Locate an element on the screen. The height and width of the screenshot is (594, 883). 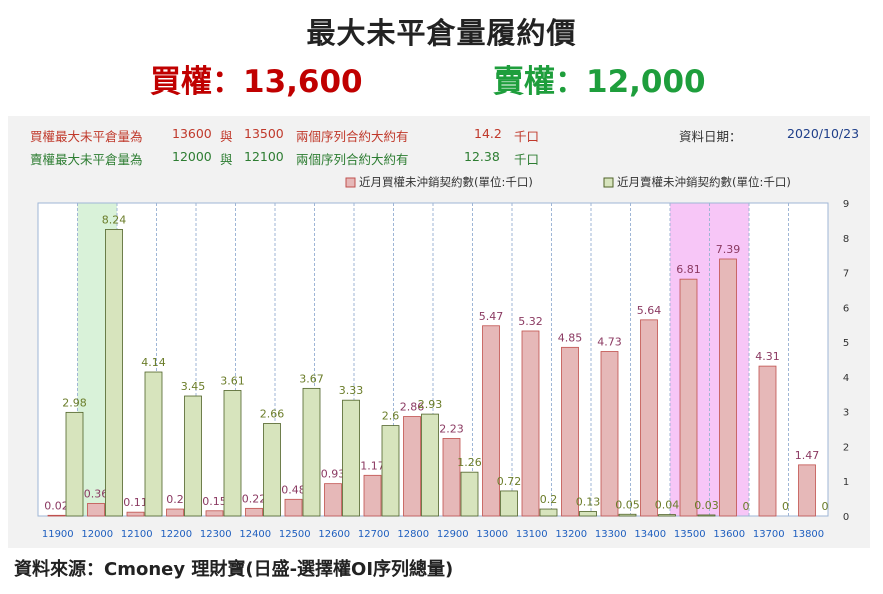
put-data-label: 3.67 is located at coordinates (311, 378).